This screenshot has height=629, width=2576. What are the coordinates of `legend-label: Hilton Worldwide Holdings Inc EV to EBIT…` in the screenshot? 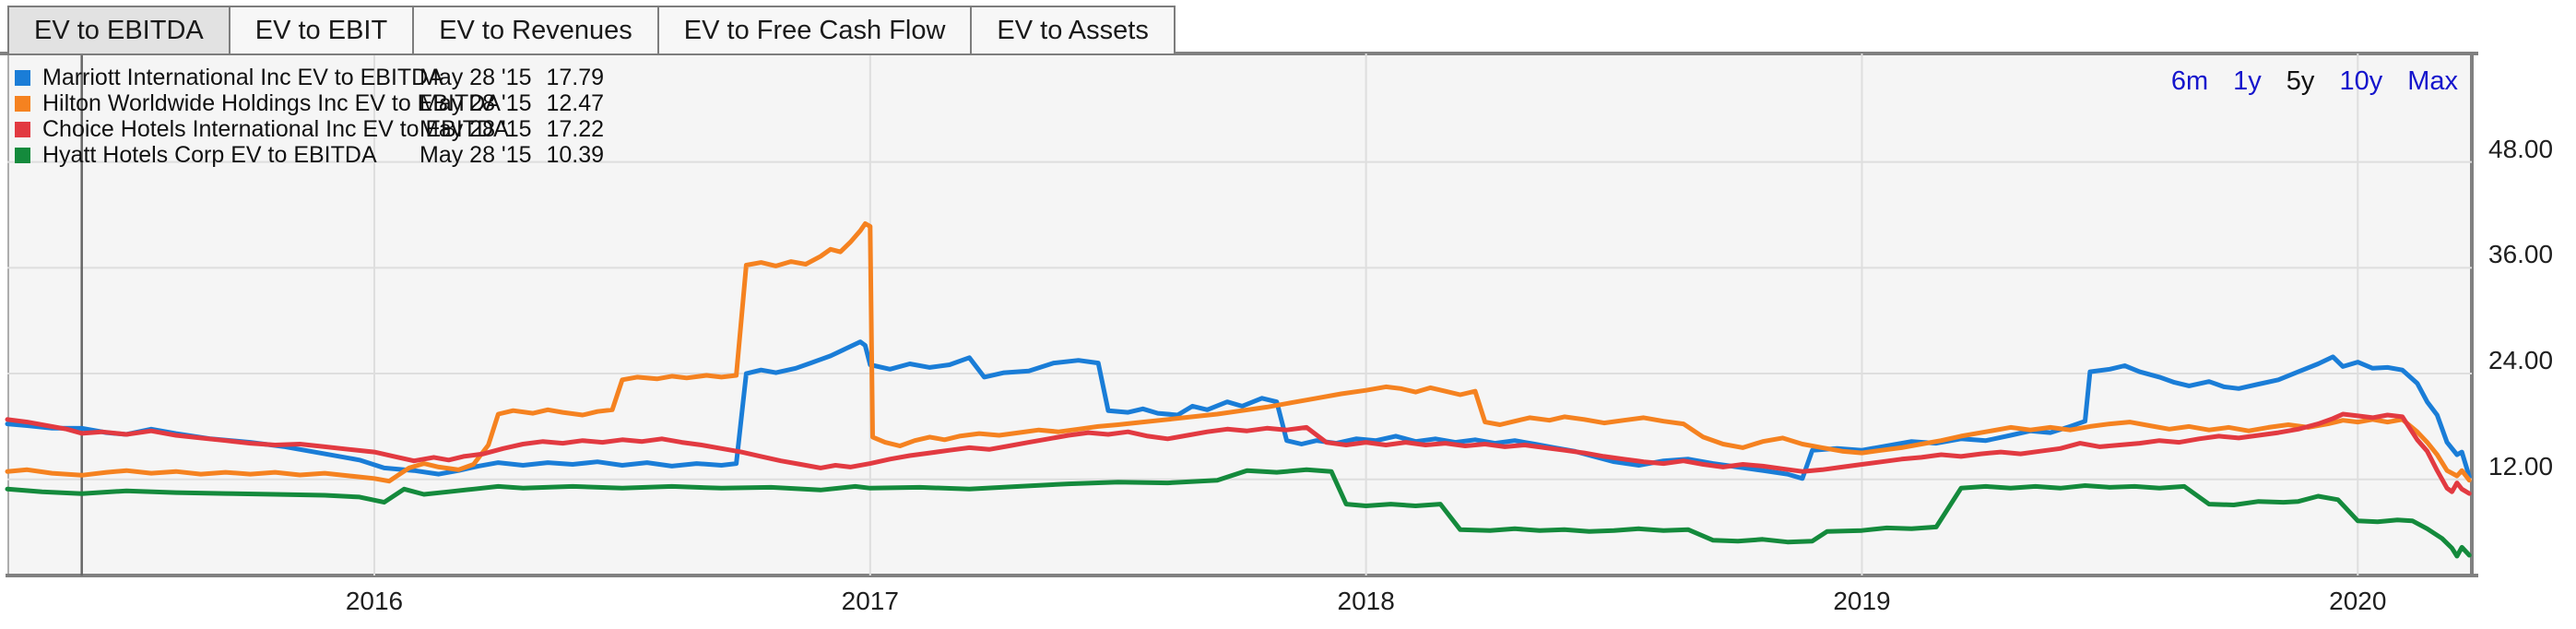 It's located at (271, 102).